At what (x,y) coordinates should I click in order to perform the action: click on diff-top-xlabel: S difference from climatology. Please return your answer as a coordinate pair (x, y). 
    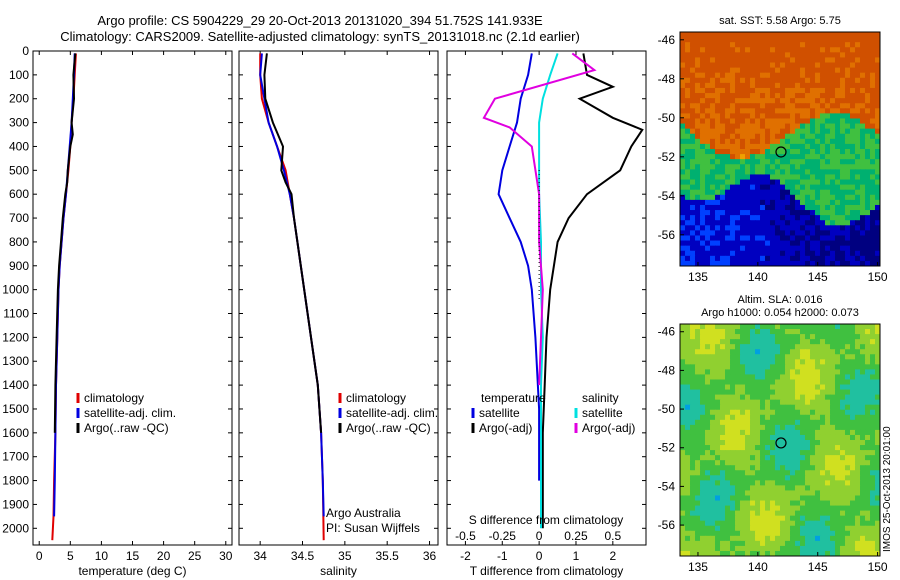
    Looking at the image, I should click on (546, 520).